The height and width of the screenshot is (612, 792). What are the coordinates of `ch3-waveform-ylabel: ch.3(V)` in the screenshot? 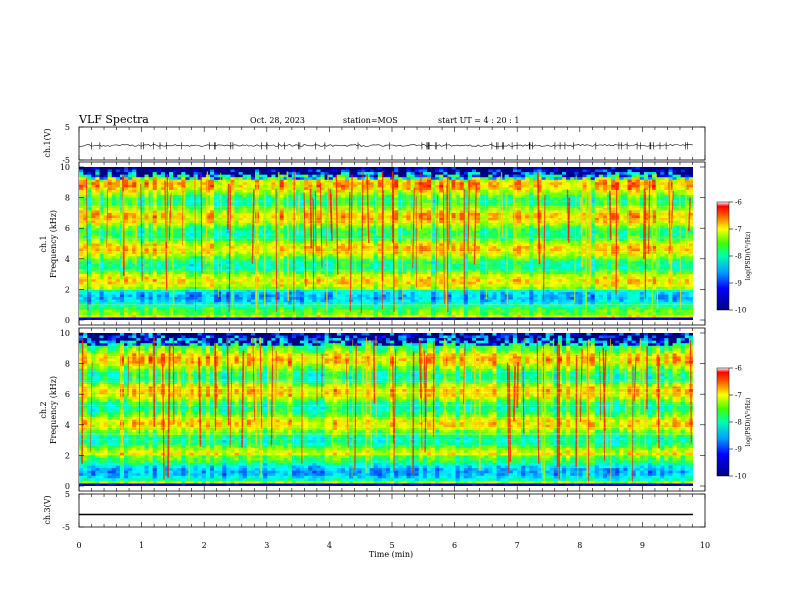 It's located at (47, 509).